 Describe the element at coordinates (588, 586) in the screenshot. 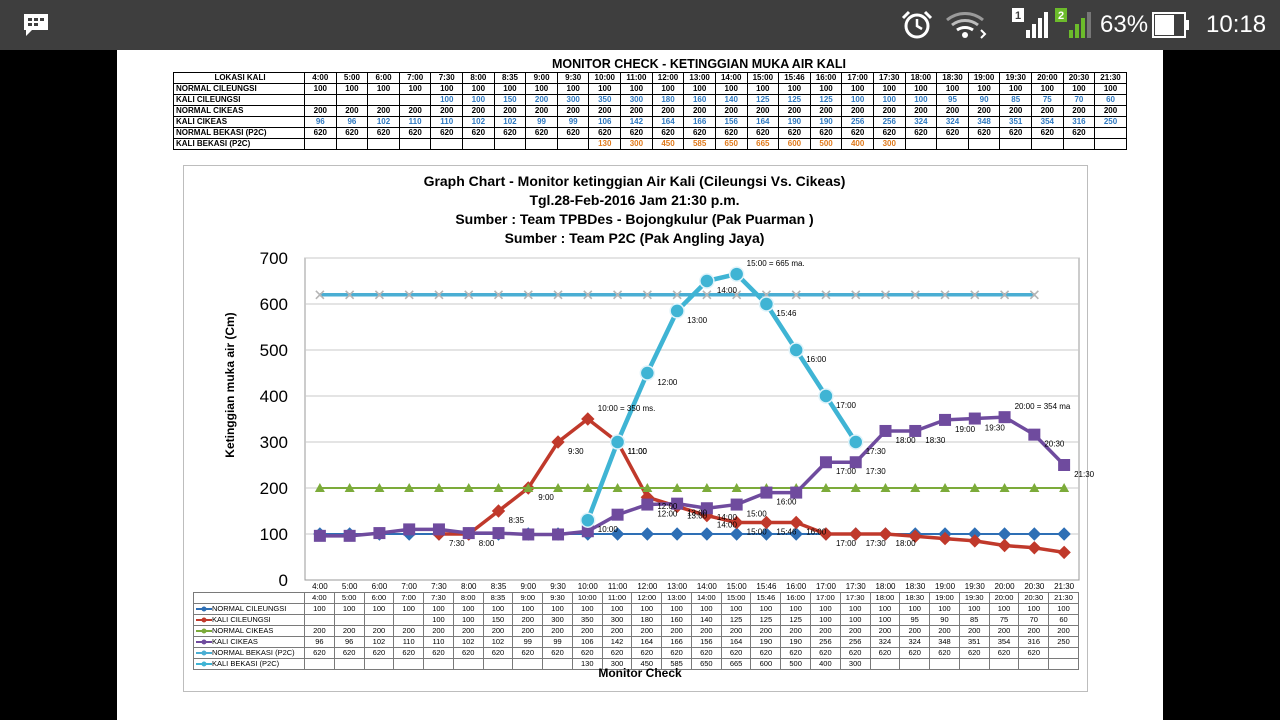

I see `x-tick-label: 10:00` at that location.